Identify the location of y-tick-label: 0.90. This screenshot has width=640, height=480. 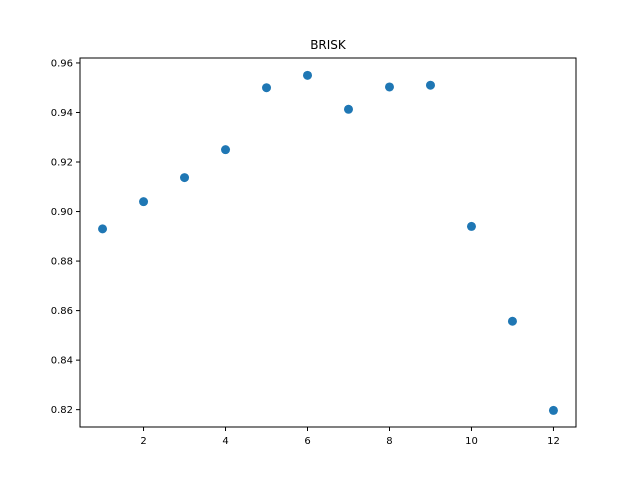
(62, 212).